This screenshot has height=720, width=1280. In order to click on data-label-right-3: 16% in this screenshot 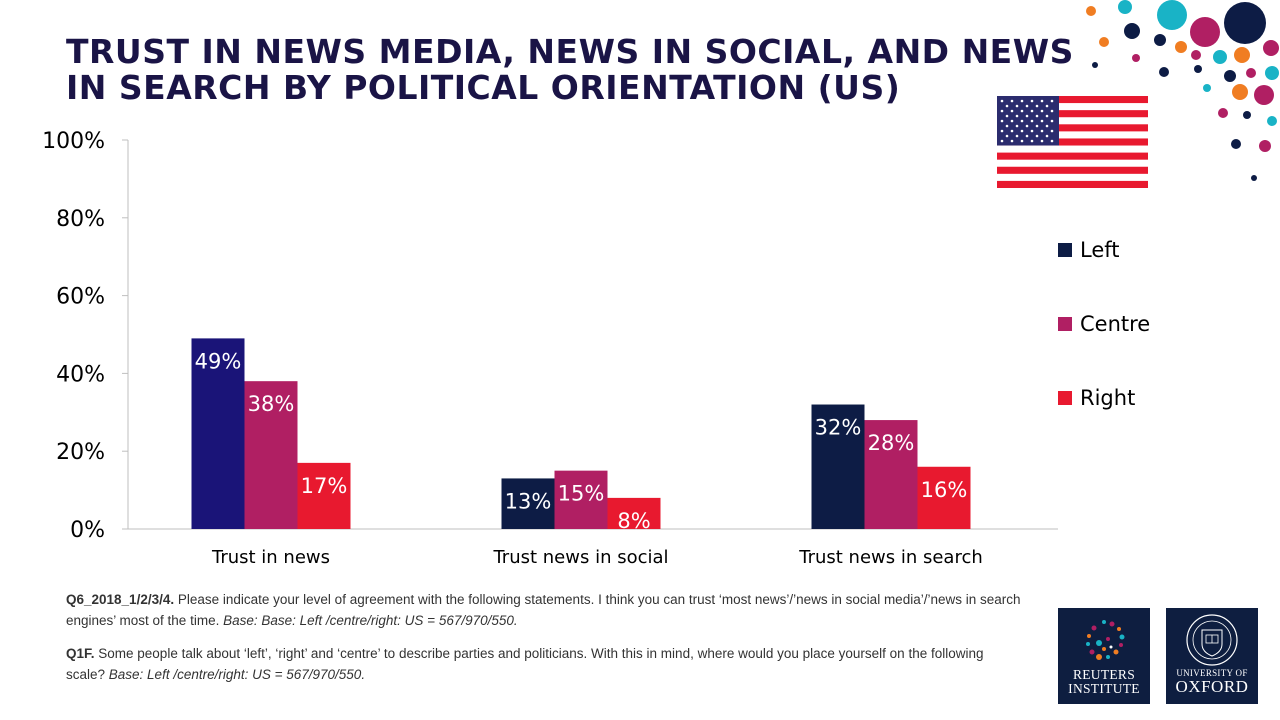, I will do `click(944, 490)`.